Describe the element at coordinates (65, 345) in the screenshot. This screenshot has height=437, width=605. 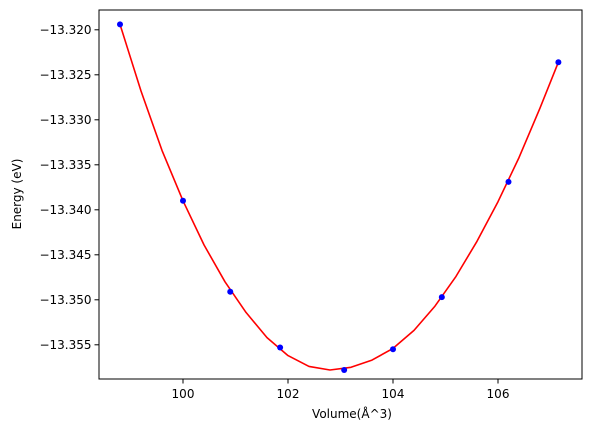
I see `y-tick-label: −13.355` at that location.